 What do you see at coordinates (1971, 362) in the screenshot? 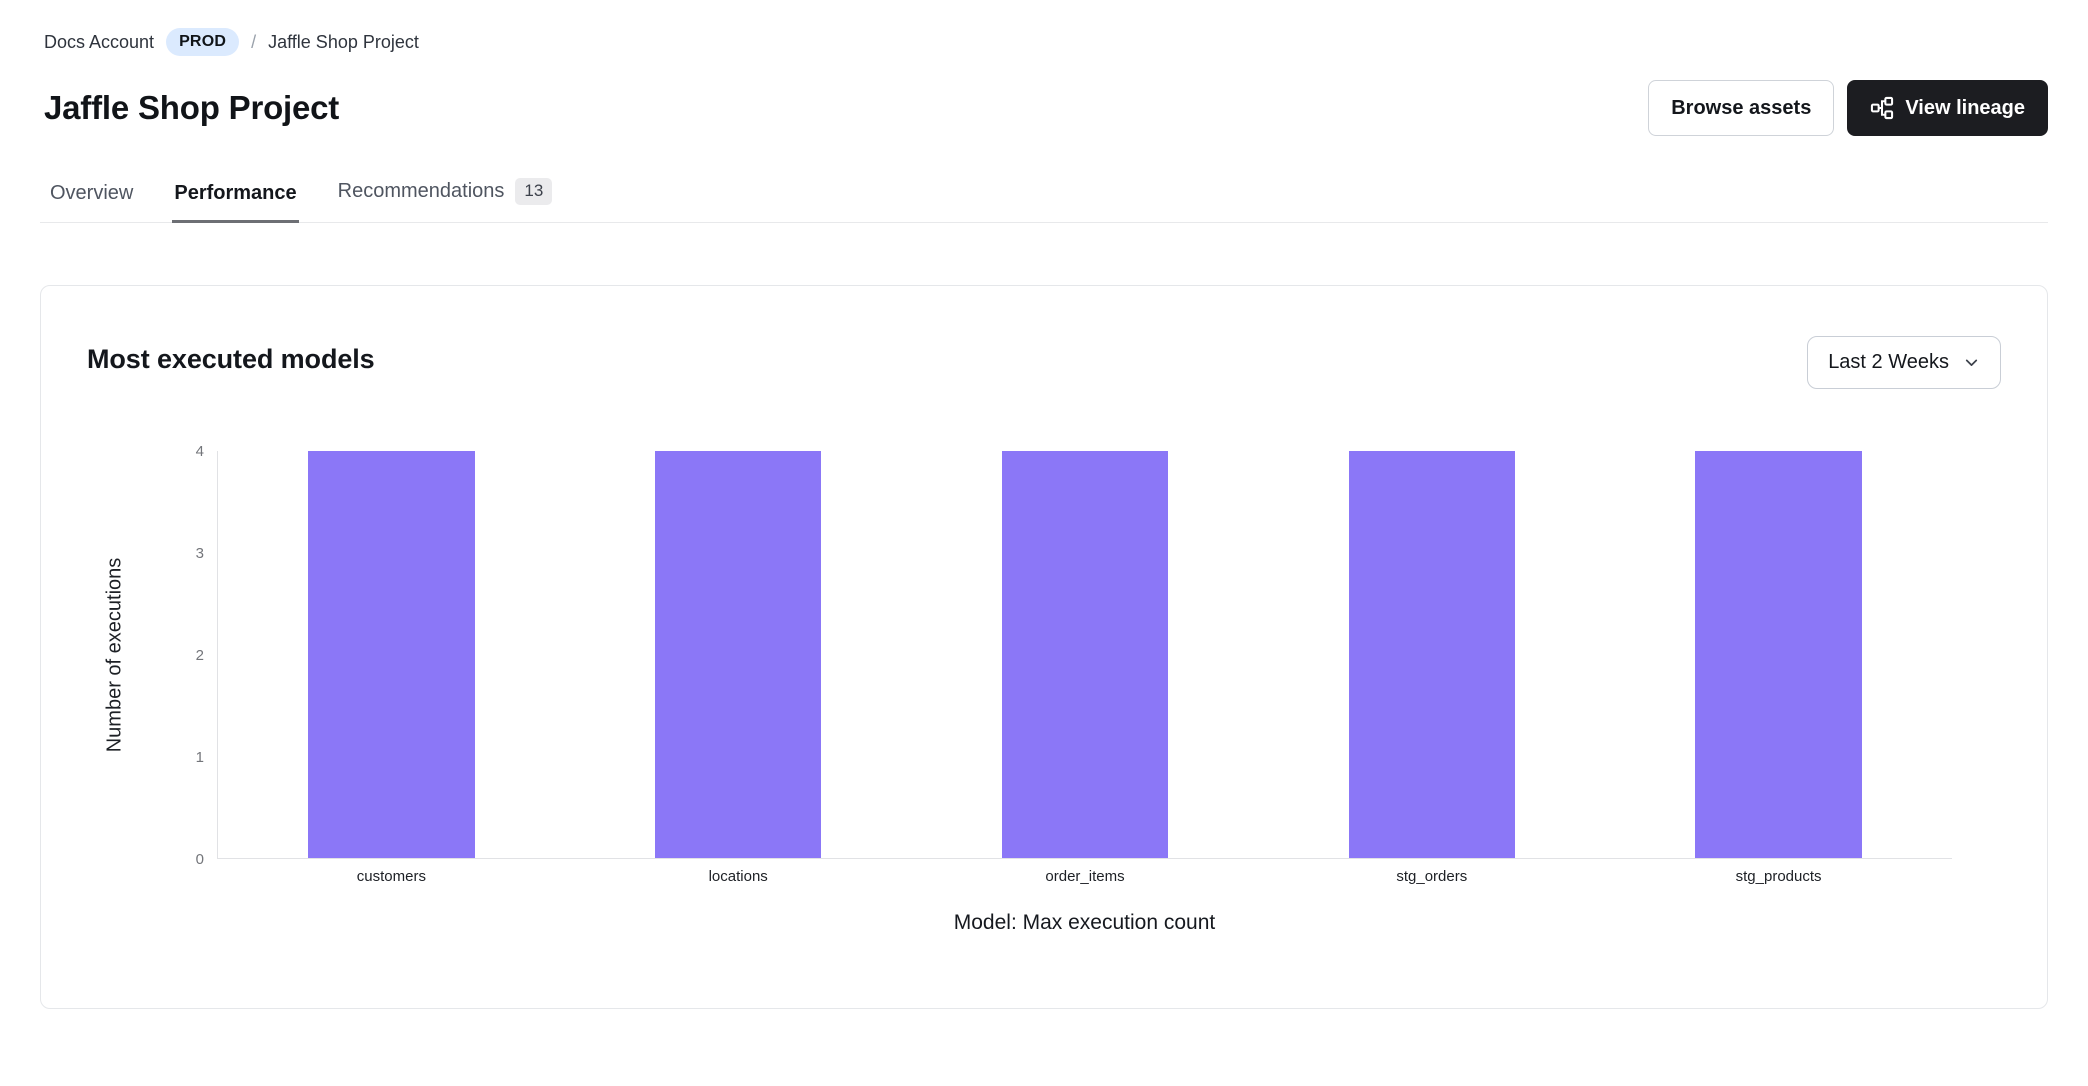
I see `chevron-down-icon` at bounding box center [1971, 362].